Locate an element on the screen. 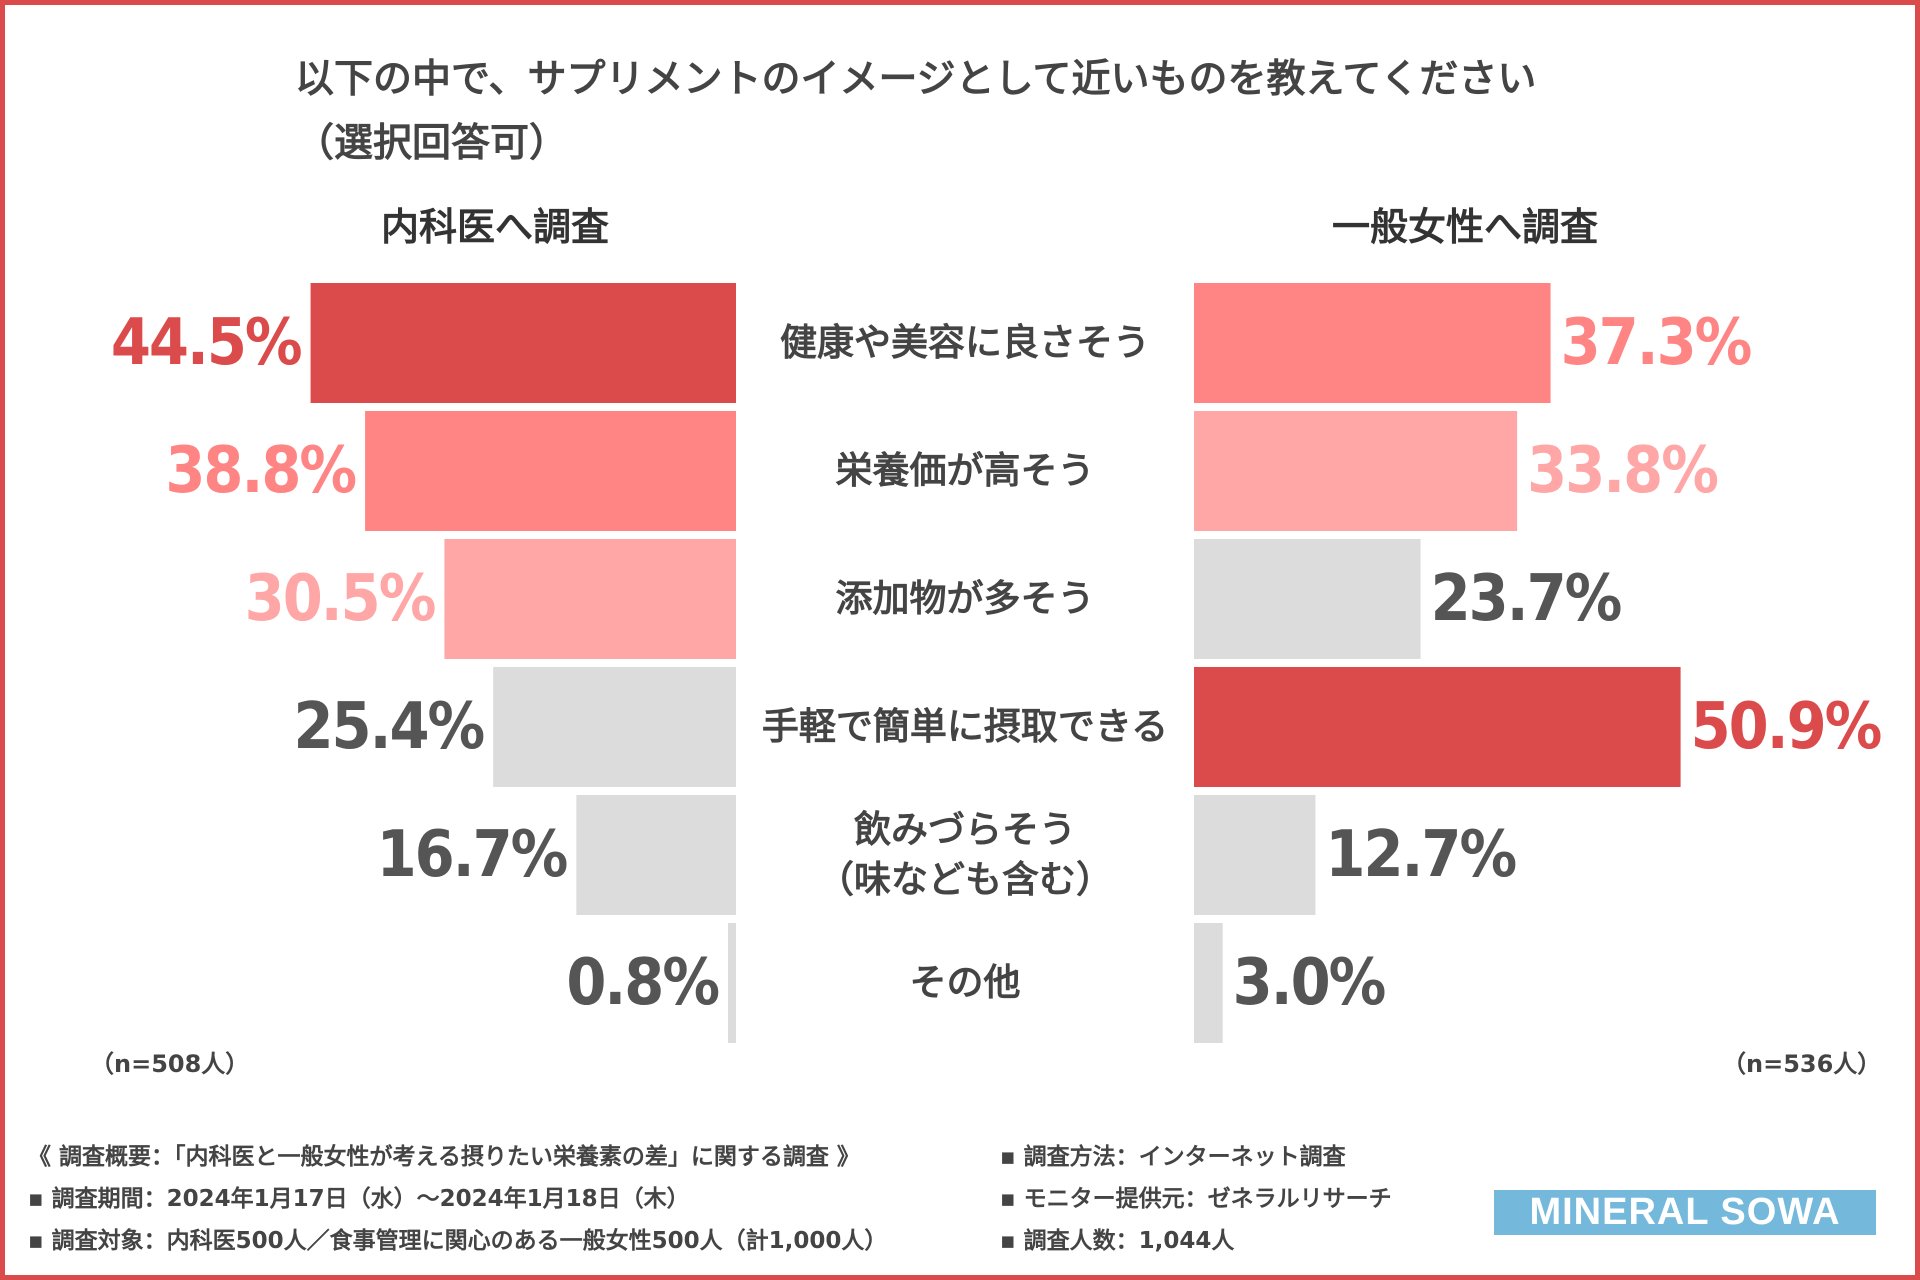 The image size is (1920, 1280). chart-title-line2: （選択回答可） is located at coordinates (432, 143).